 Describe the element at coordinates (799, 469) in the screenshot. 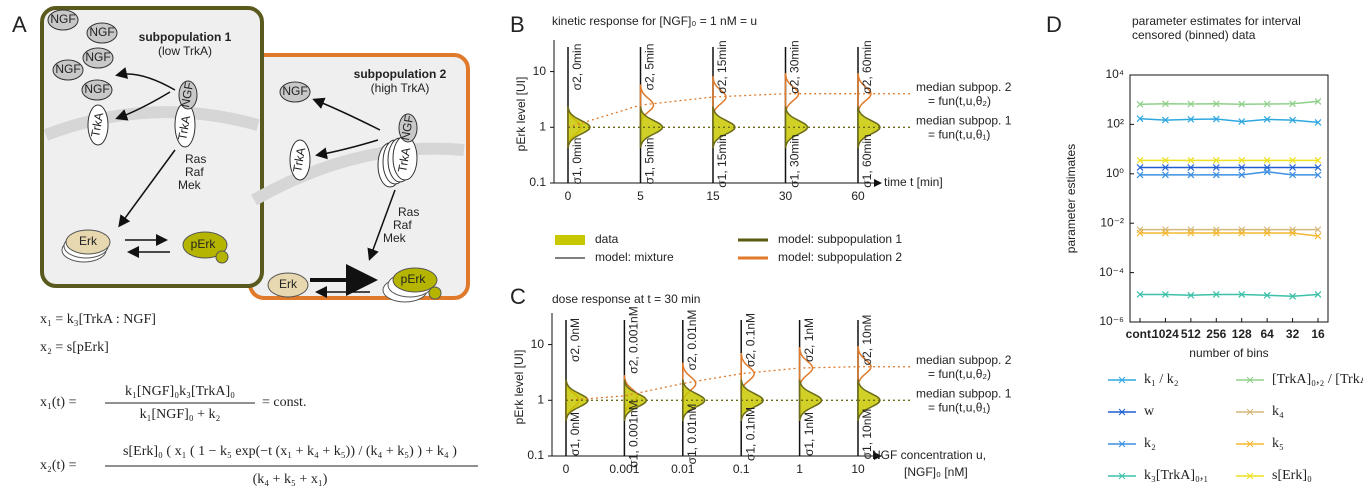

I see `x-tick-label: 1` at that location.